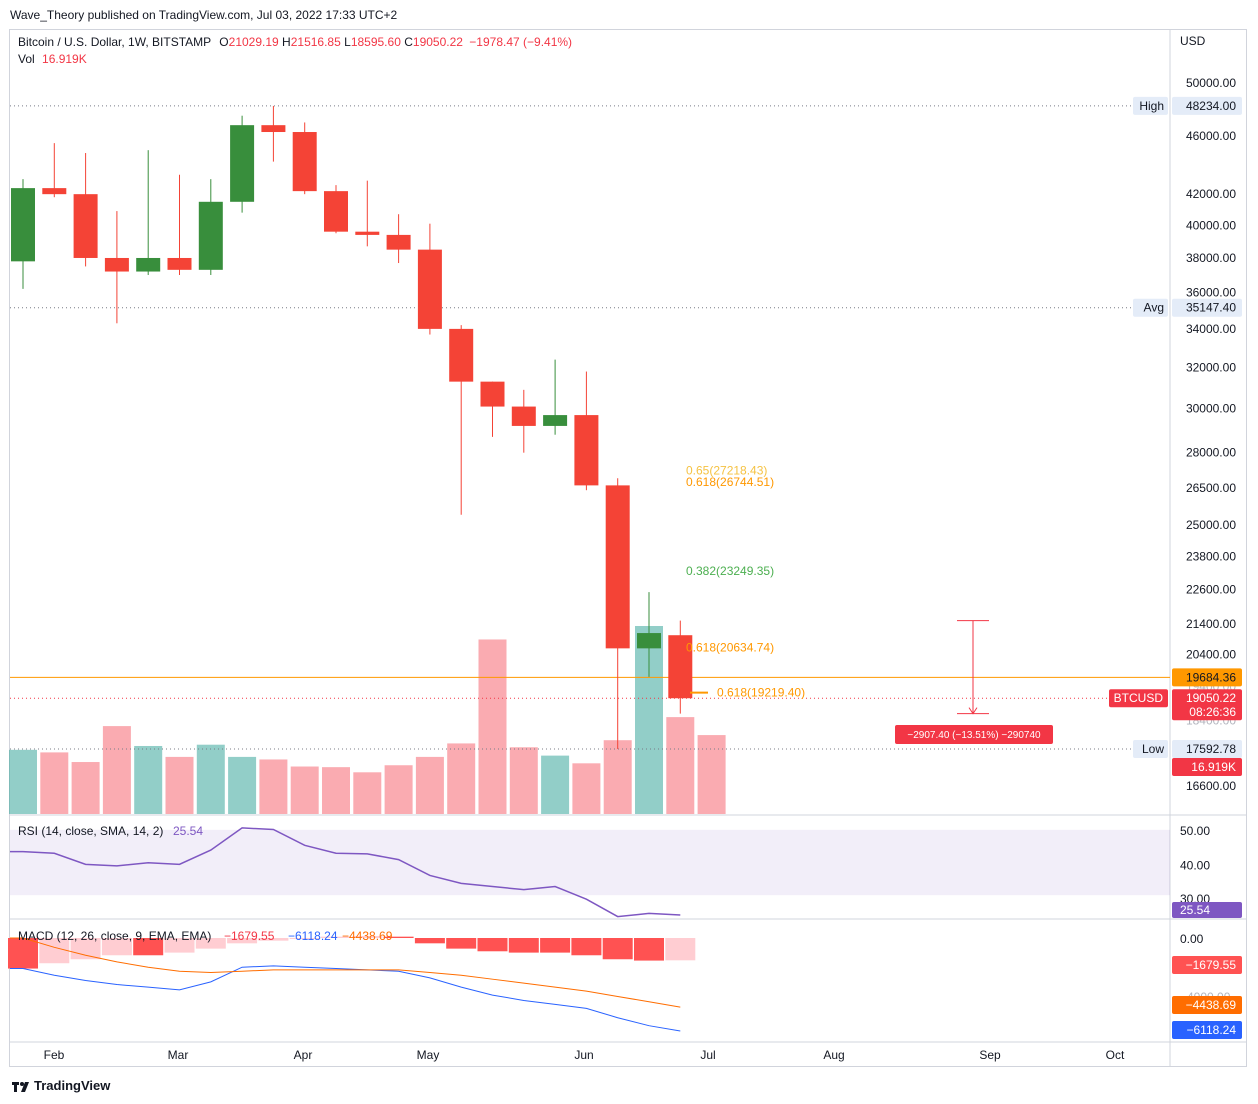 The width and height of the screenshot is (1258, 1104). I want to click on low-label-box, so click(1150, 748).